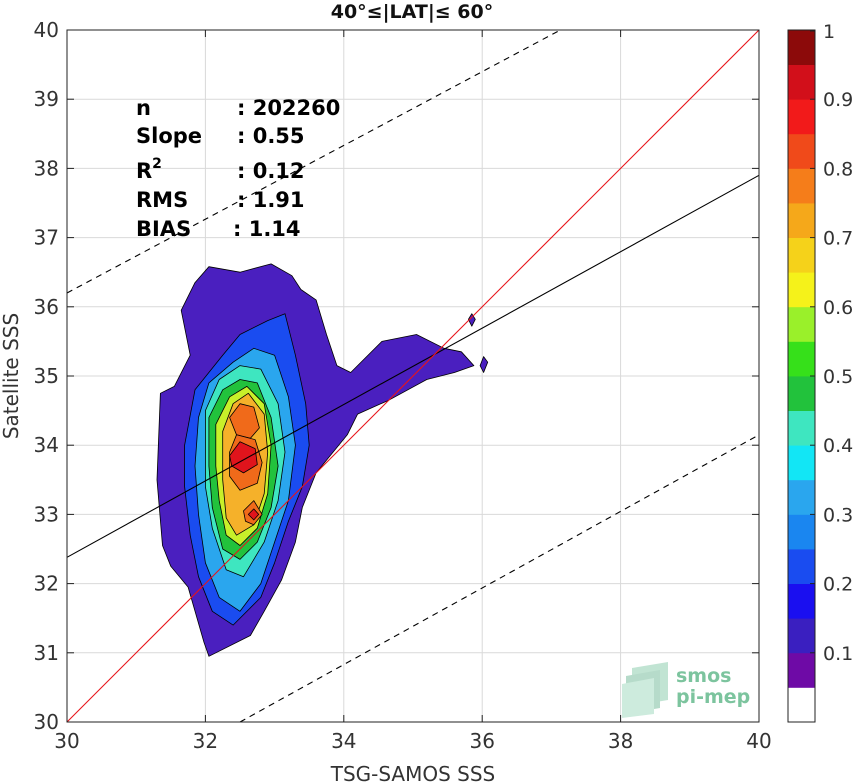 The width and height of the screenshot is (855, 784). What do you see at coordinates (645, 690) in the screenshot?
I see `logo-graphic` at bounding box center [645, 690].